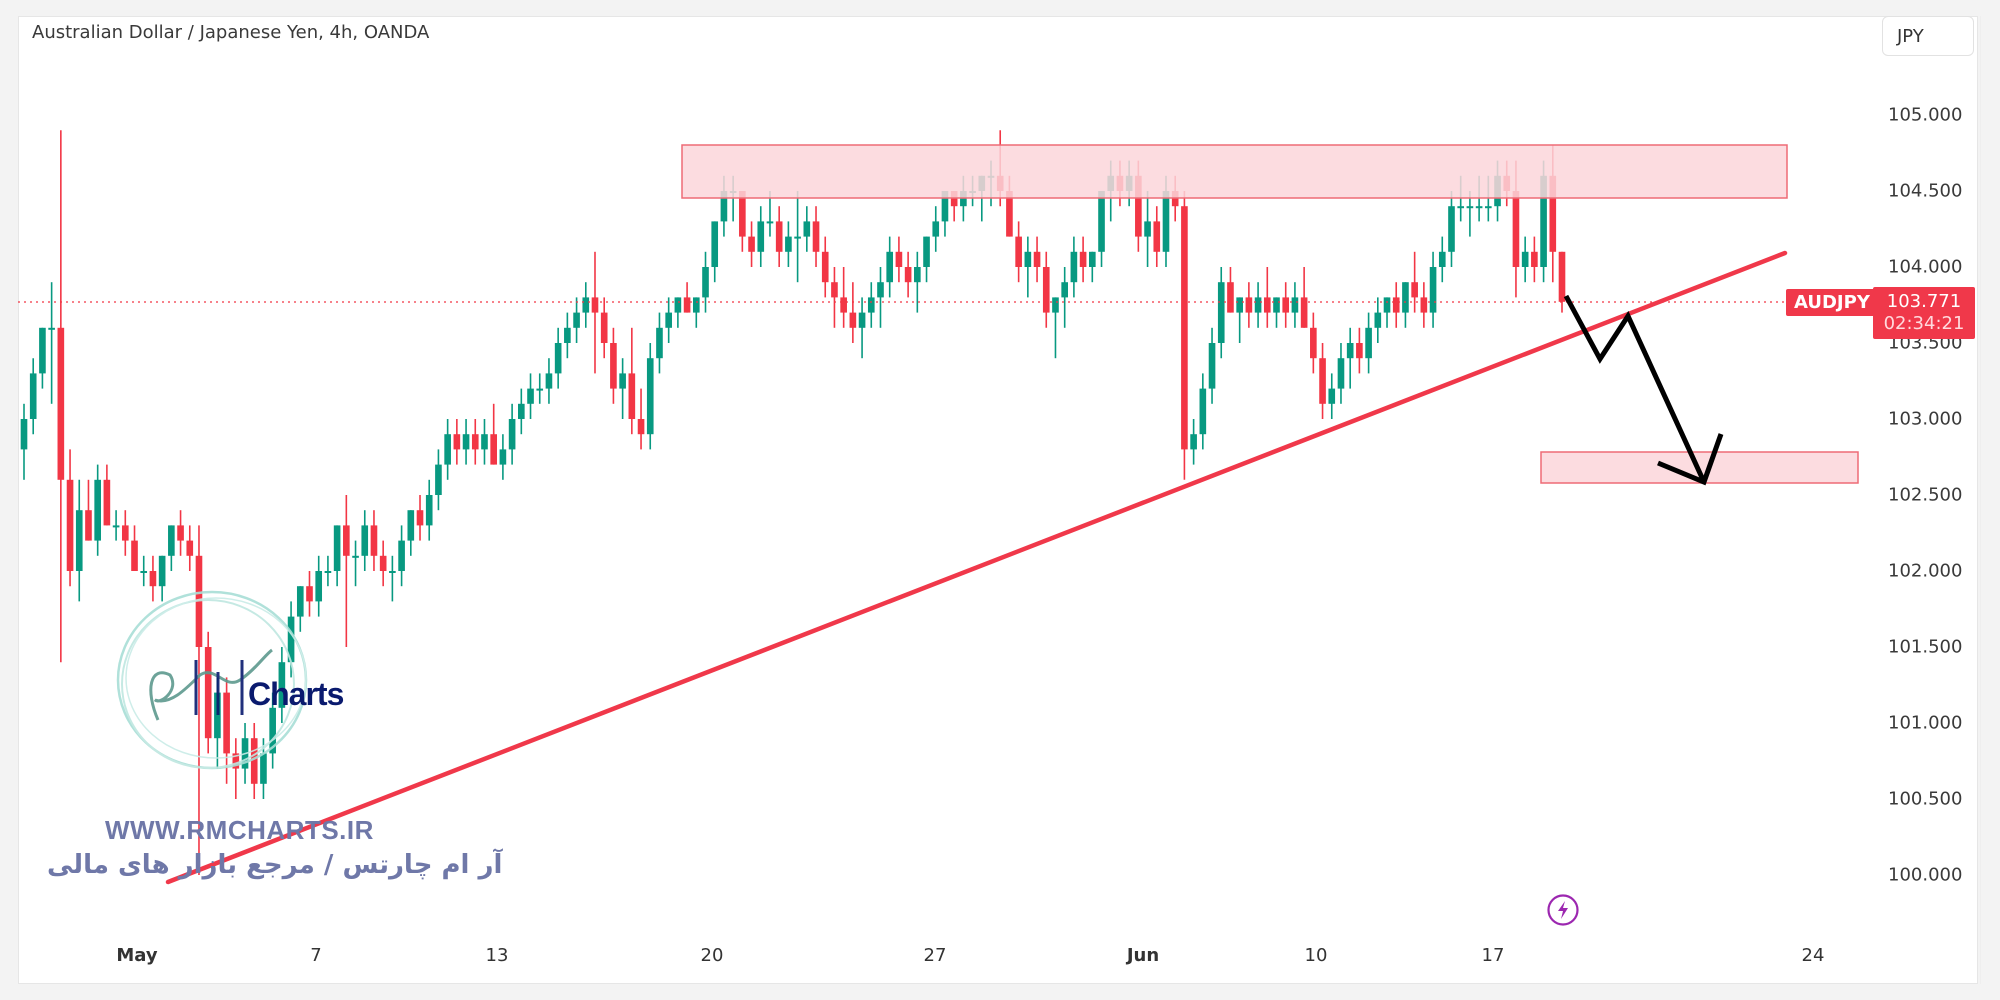 The width and height of the screenshot is (2000, 1000). I want to click on price-tick: 104.000, so click(1925, 267).